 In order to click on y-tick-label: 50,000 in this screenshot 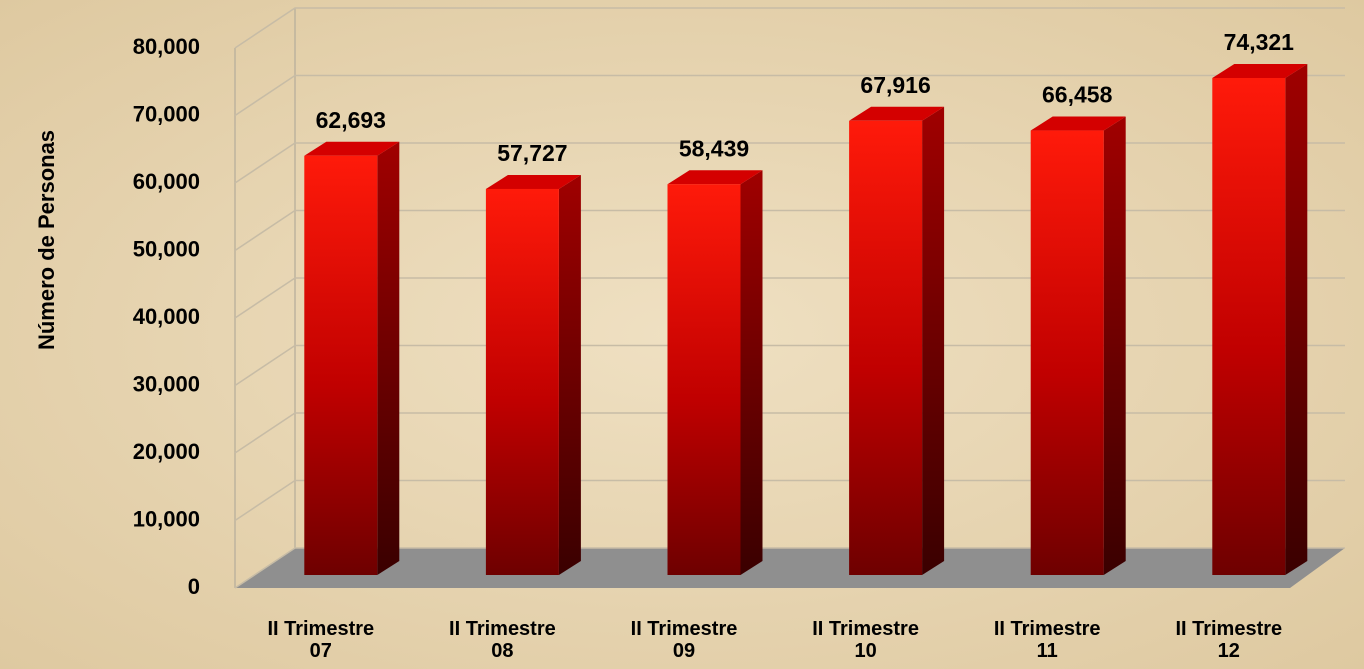, I will do `click(166, 248)`.